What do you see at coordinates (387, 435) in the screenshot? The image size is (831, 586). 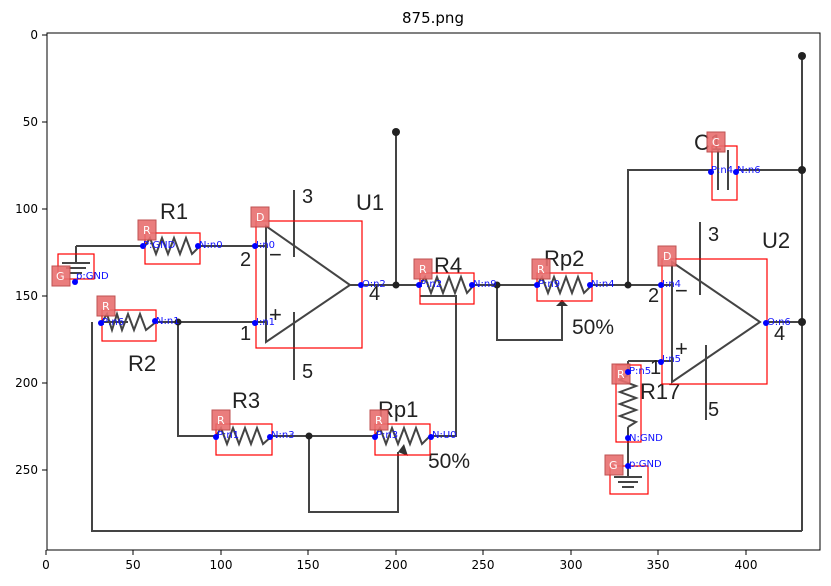 I see `pin-label-rp1-p: P:n3` at bounding box center [387, 435].